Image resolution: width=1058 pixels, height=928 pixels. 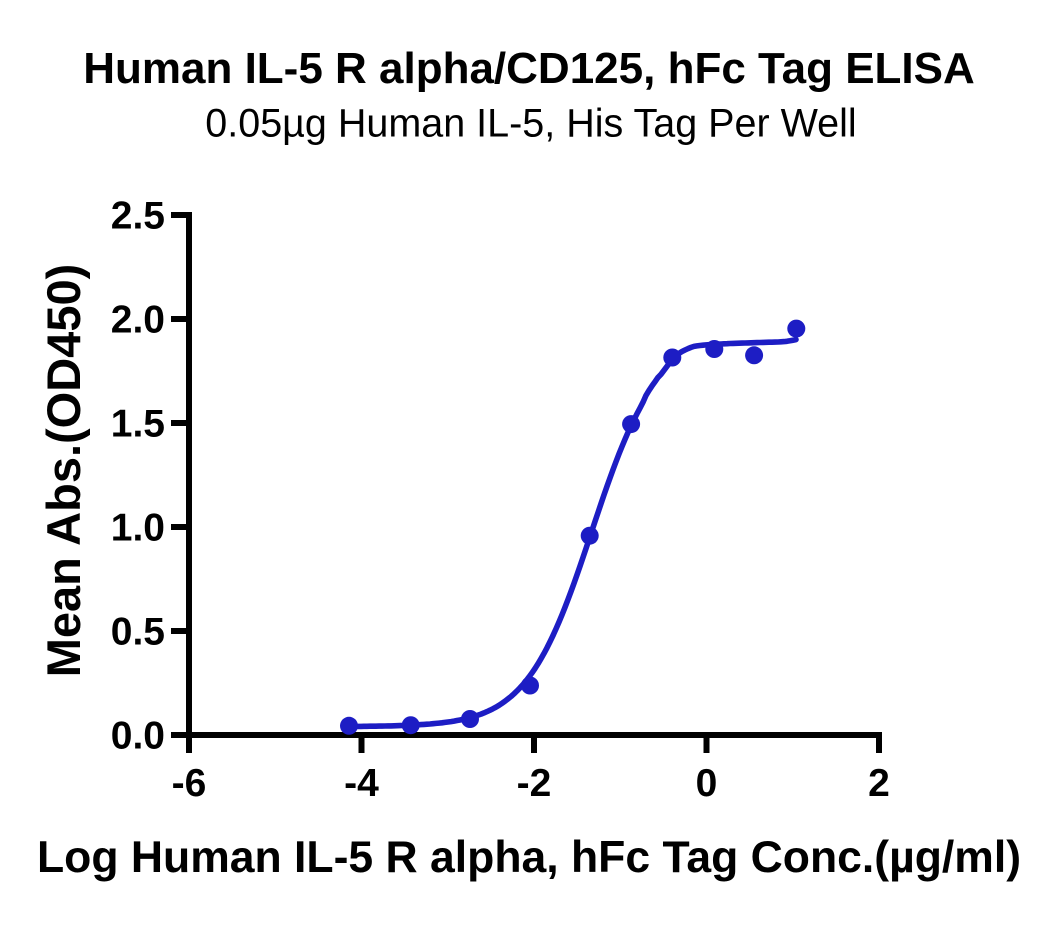 I want to click on svg-text: -2, so click(x=534, y=783).